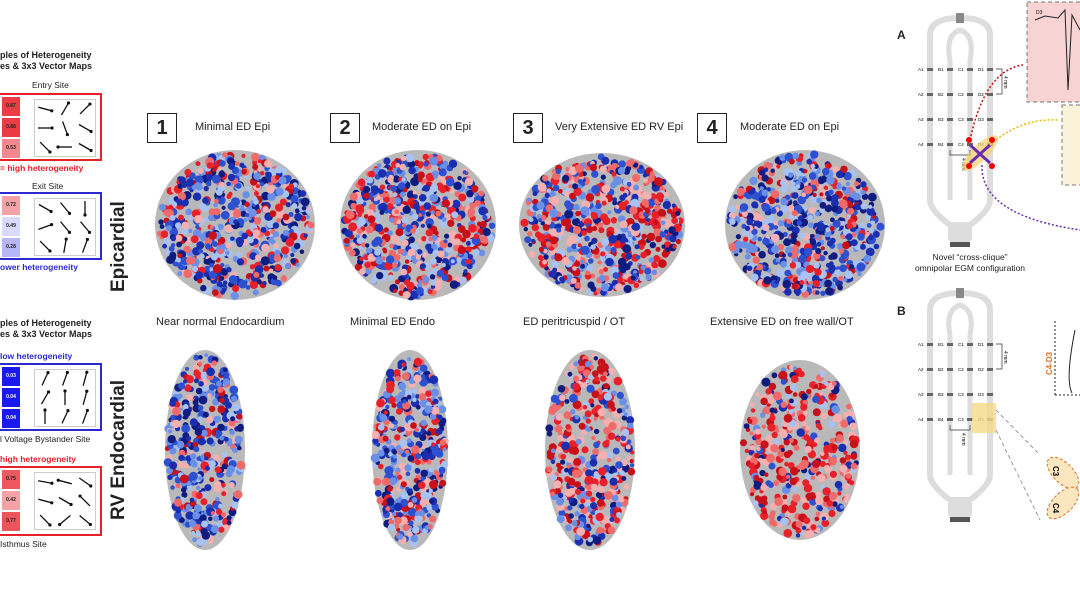 Image resolution: width=1080 pixels, height=600 pixels. Describe the element at coordinates (921, 144) in the screenshot. I see `electrode-label: A4` at that location.